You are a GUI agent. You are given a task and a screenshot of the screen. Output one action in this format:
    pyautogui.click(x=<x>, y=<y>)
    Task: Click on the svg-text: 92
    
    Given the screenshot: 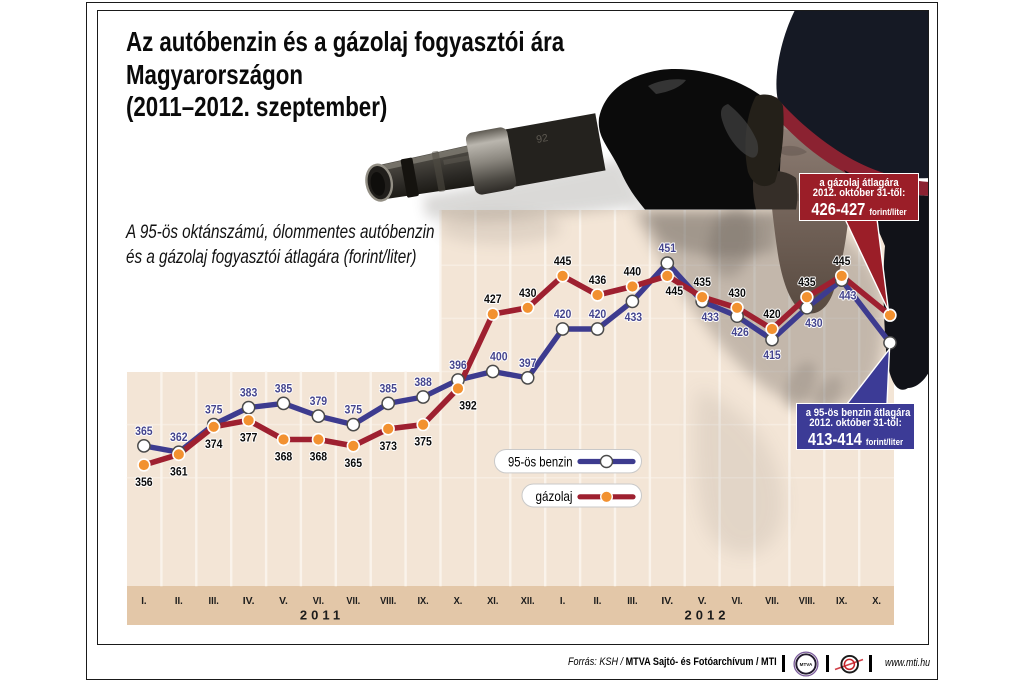 What is the action you would take?
    pyautogui.click(x=542, y=139)
    